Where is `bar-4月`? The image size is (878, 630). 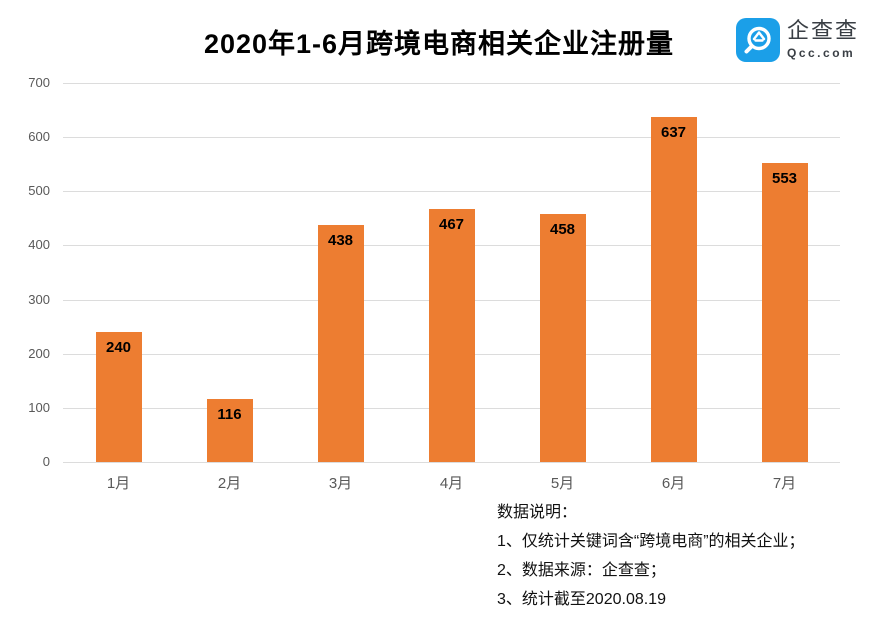 bar-4月 is located at coordinates (451, 335).